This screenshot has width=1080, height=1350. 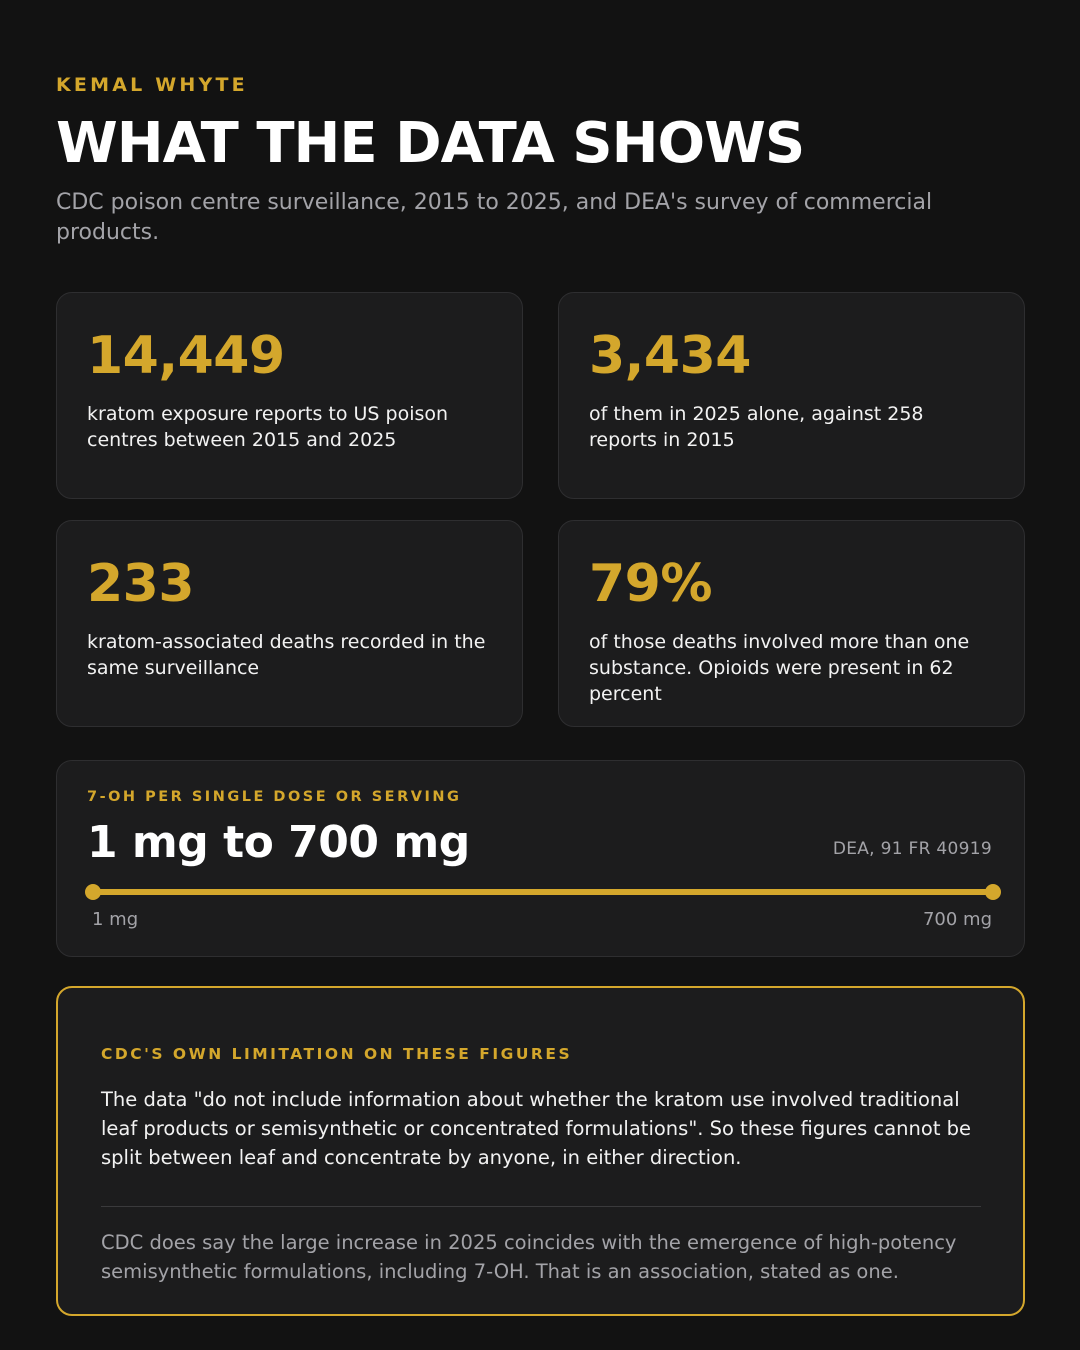 I want to click on stat-value: 79%, so click(x=650, y=584).